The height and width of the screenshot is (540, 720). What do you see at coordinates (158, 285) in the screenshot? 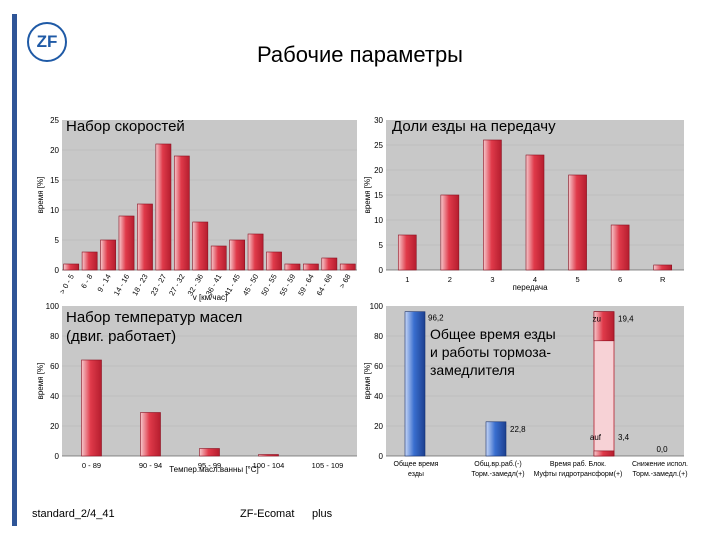
I see `x-tick-label: 23 - 27` at bounding box center [158, 285].